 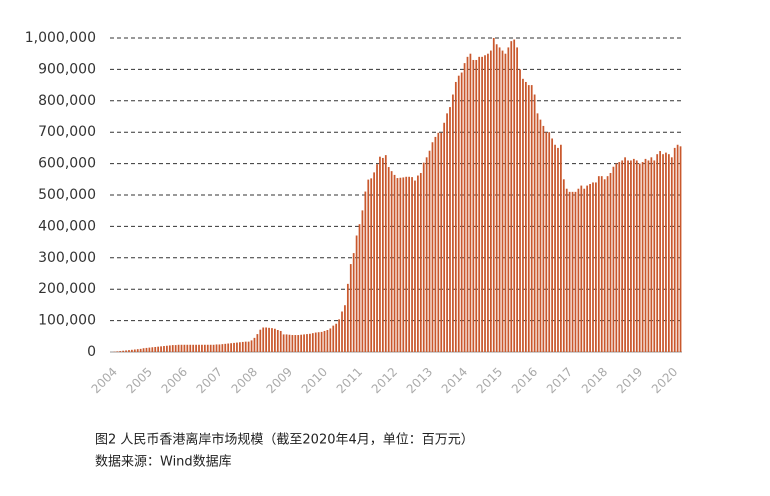 What do you see at coordinates (384, 380) in the screenshot?
I see `x-tick-label: 2012` at bounding box center [384, 380].